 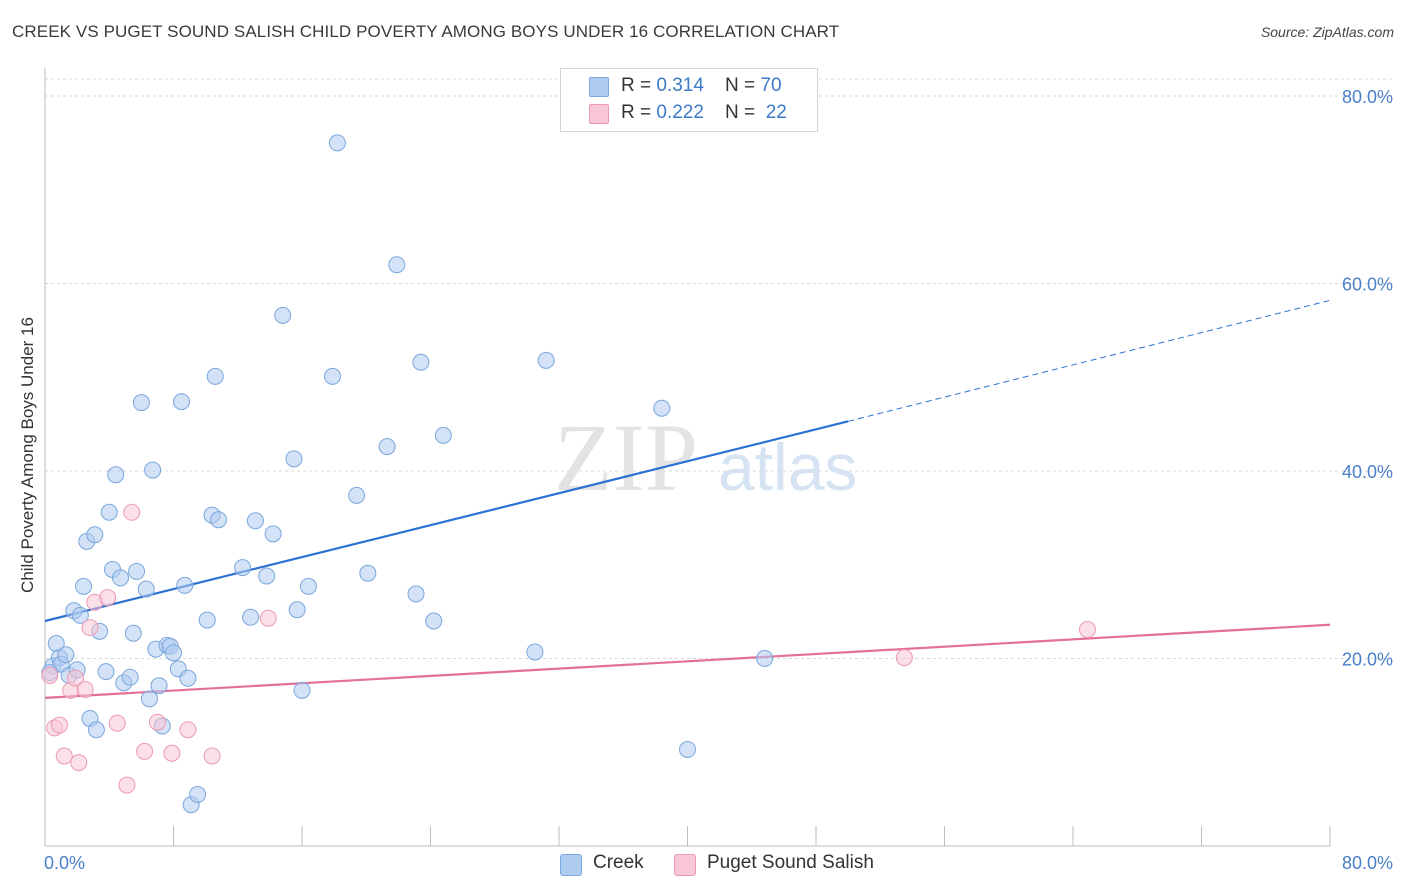 What do you see at coordinates (689, 100) in the screenshot?
I see `stats-legend: R = 0.314 N = 70 R = 0.222 N = 22` at bounding box center [689, 100].